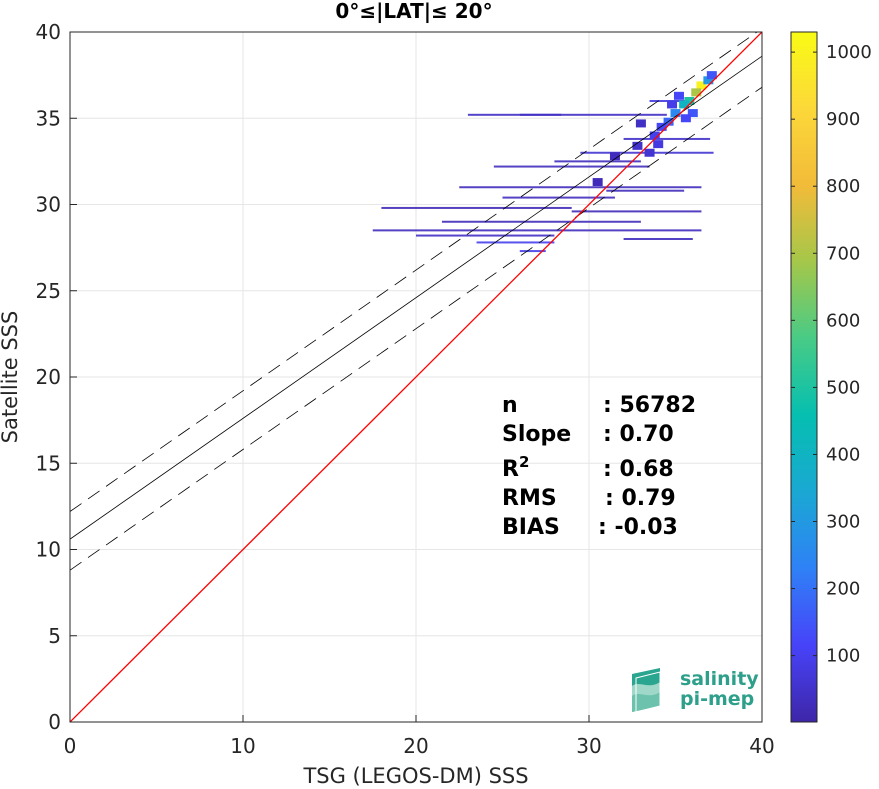  Describe the element at coordinates (413, 11) in the screenshot. I see `chart-title: 0°≤|LAT|≤ 20°` at that location.